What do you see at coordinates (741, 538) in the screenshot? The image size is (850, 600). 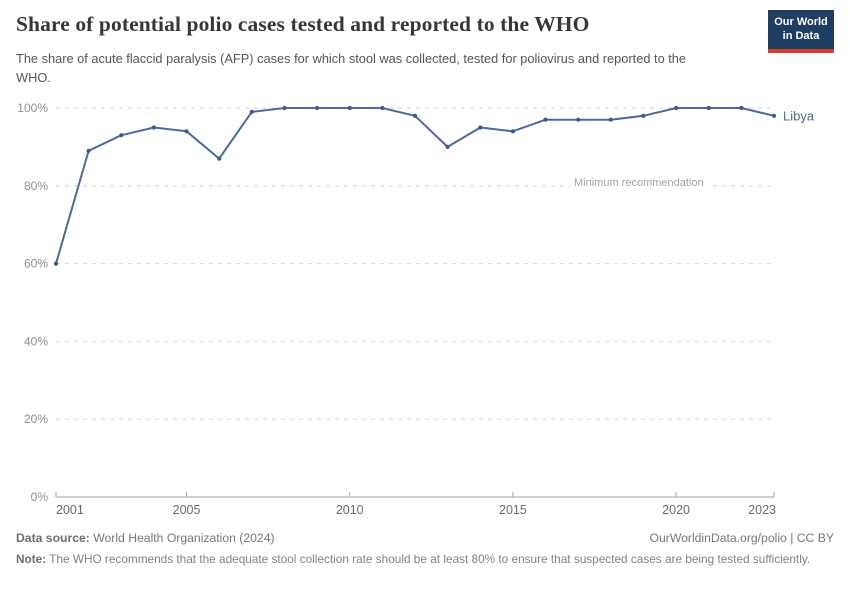 I see `credit-link: OurWorldinData.org/polio | CC BY` at bounding box center [741, 538].